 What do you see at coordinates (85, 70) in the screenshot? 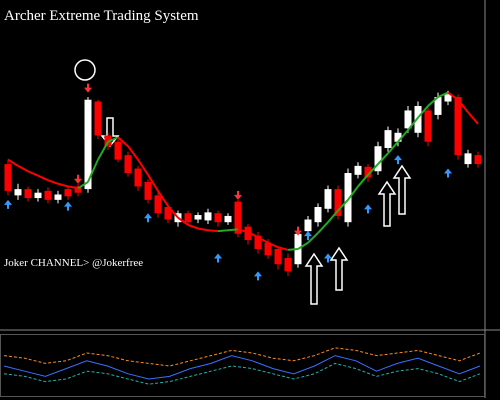
I see `highlight-circle` at bounding box center [85, 70].